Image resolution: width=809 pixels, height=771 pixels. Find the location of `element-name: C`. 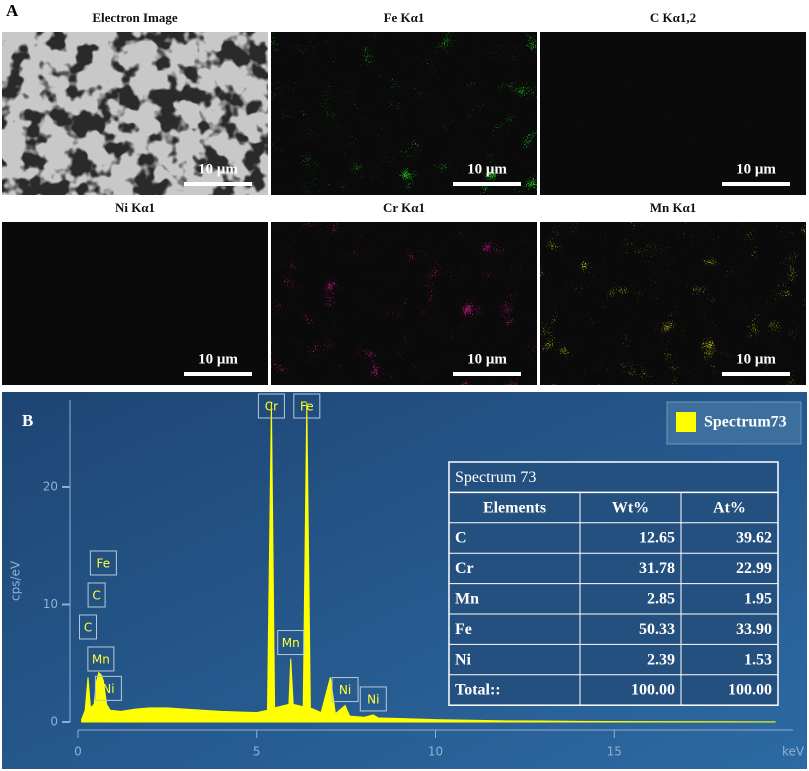

element-name: C is located at coordinates (461, 538).